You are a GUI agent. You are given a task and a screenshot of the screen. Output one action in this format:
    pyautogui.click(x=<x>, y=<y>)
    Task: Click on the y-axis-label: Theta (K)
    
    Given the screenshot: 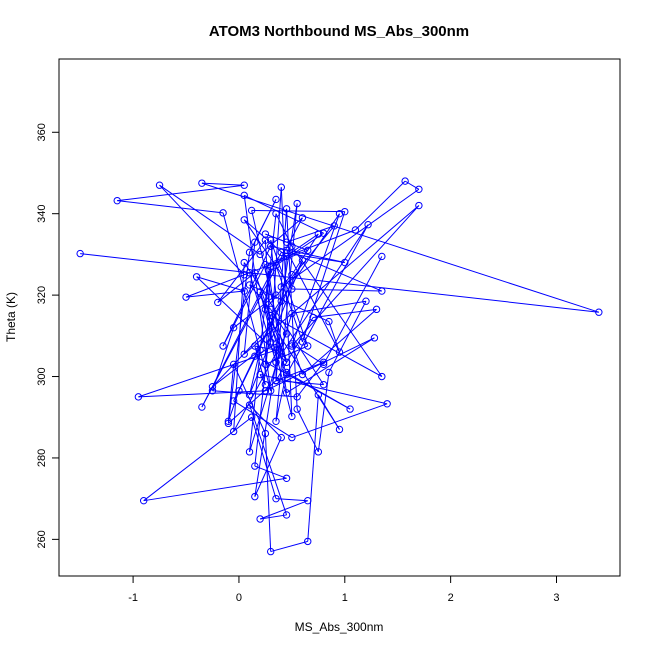 What is the action you would take?
    pyautogui.click(x=11, y=317)
    